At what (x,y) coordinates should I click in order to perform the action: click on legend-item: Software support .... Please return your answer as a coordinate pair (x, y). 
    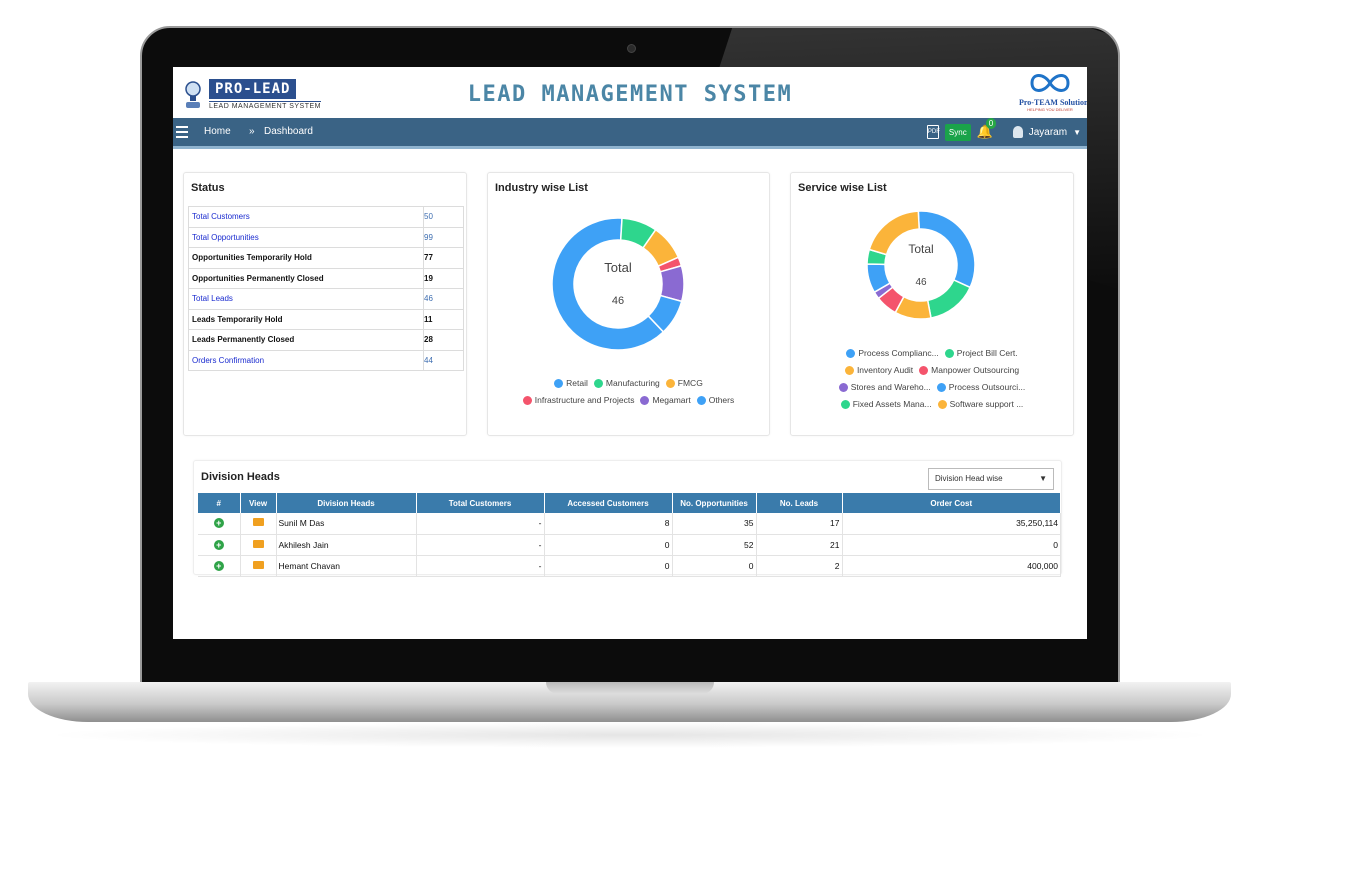
    Looking at the image, I should click on (980, 404).